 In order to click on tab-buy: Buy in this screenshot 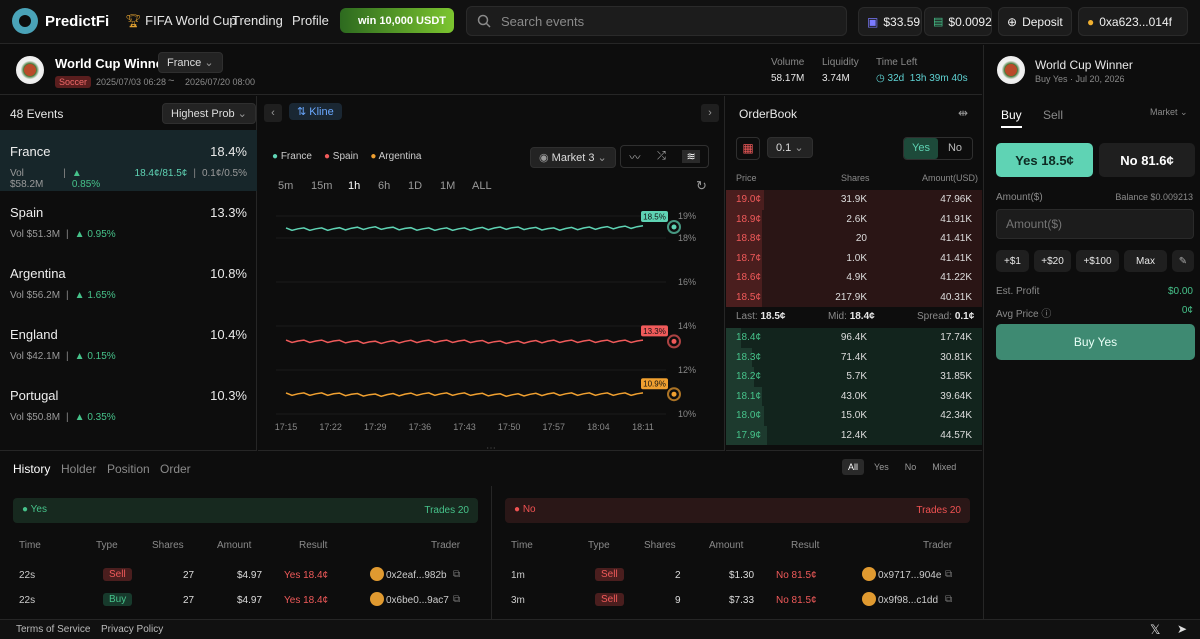, I will do `click(1011, 118)`.